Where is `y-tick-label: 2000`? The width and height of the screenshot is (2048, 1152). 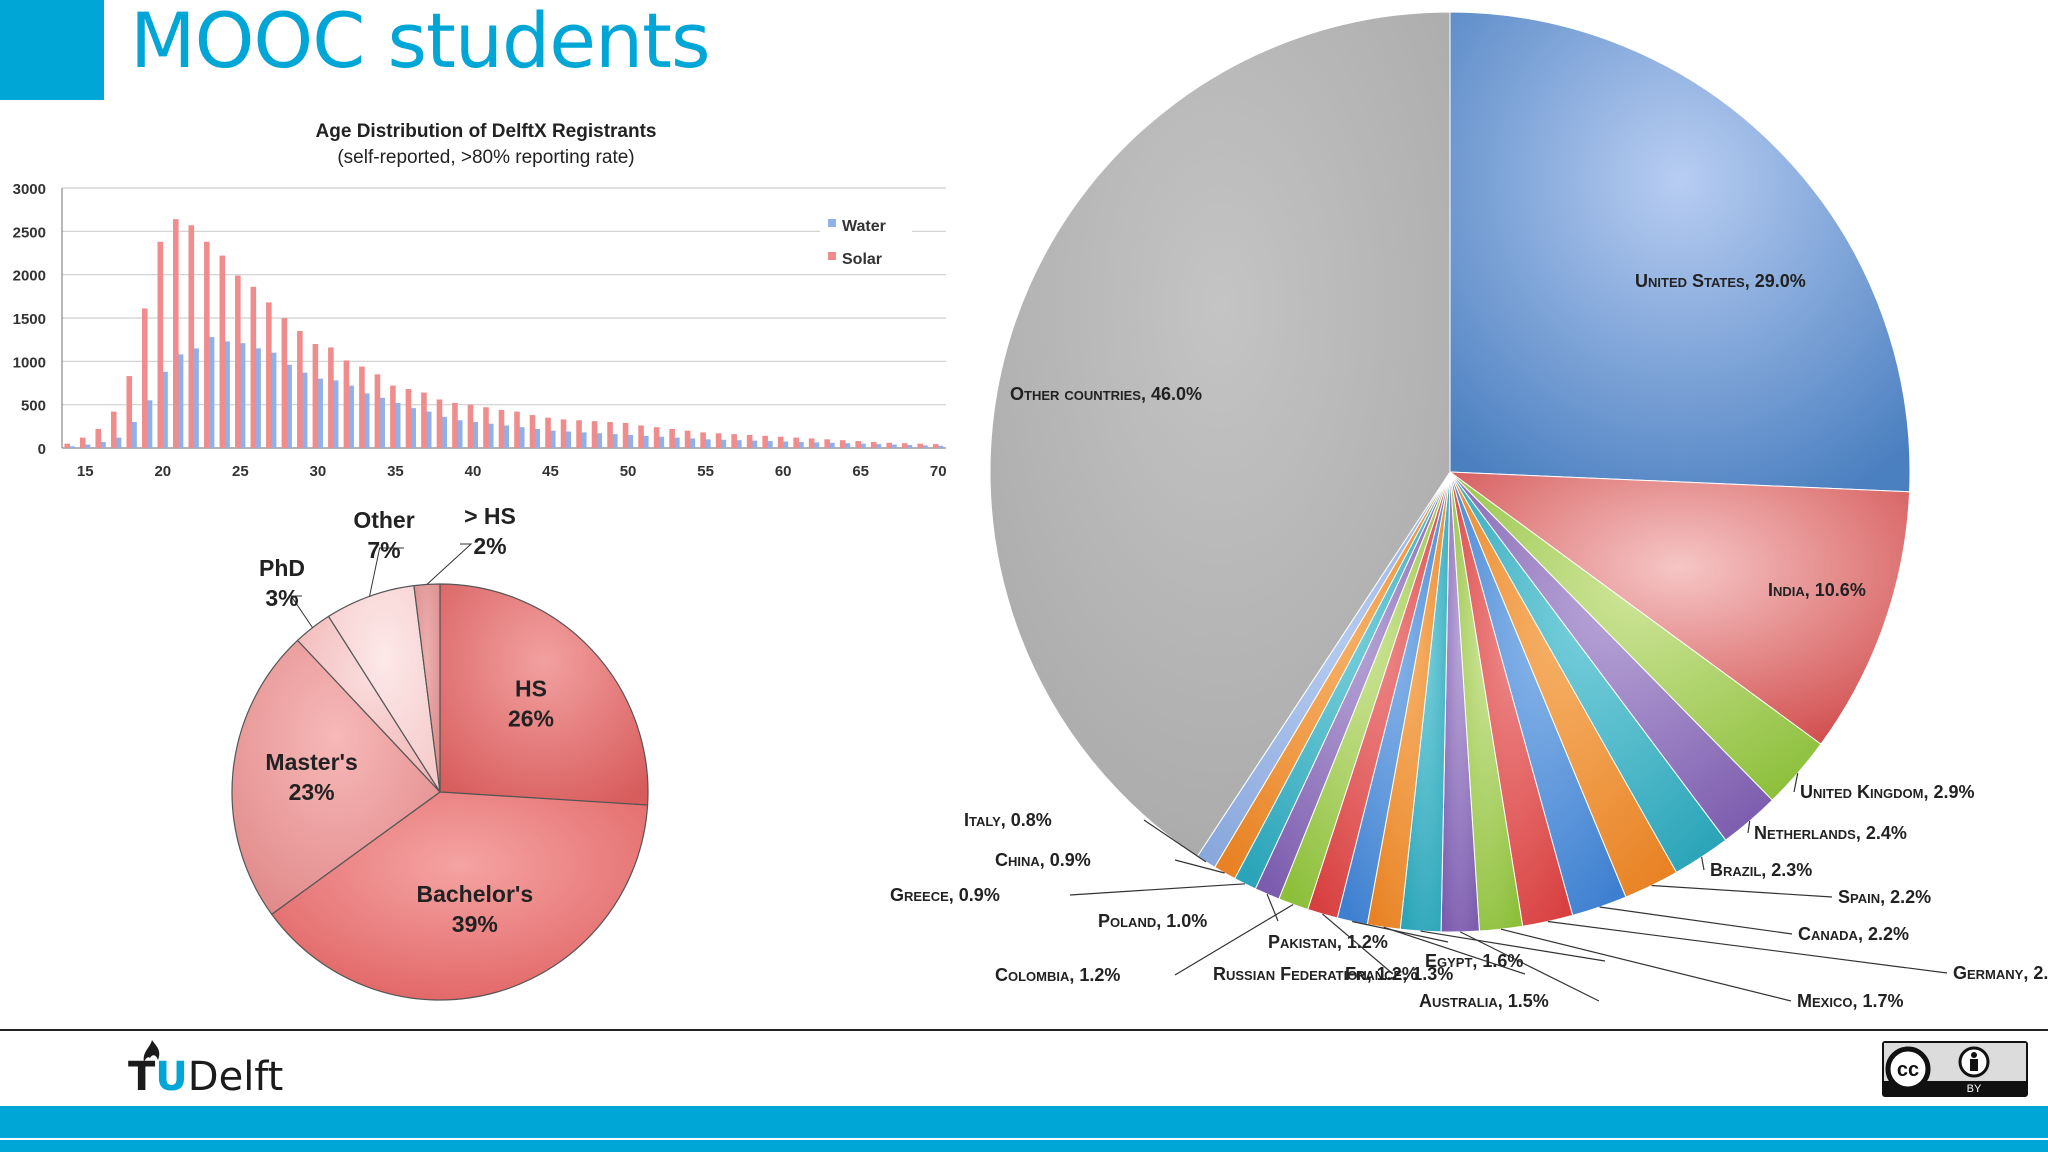 y-tick-label: 2000 is located at coordinates (29, 276).